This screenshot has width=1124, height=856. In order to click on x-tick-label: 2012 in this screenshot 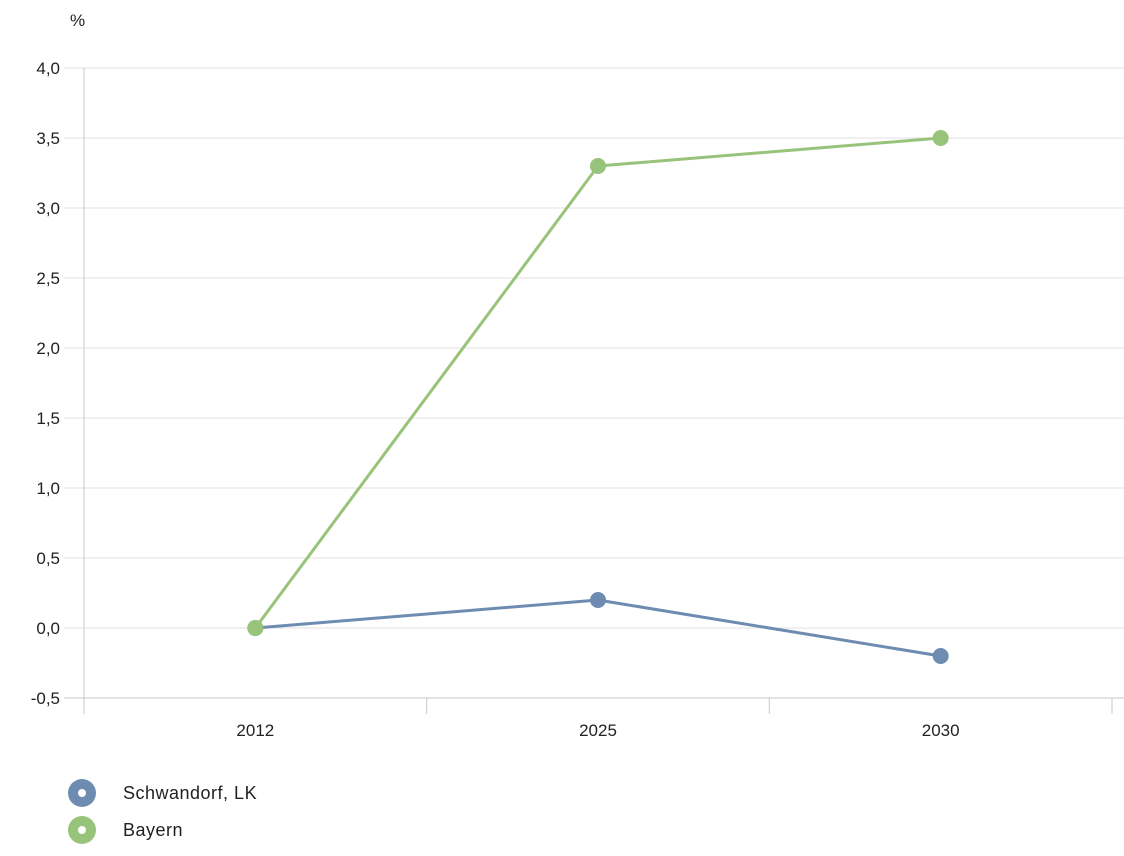, I will do `click(255, 730)`.